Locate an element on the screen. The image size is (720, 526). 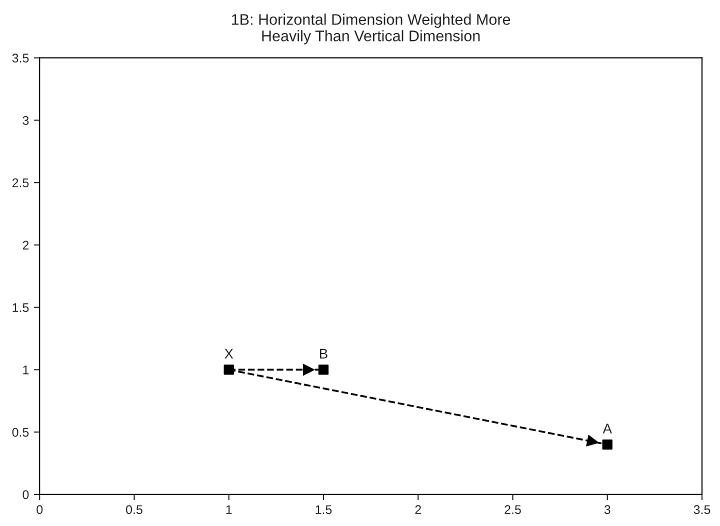
x-tick-label: 0 is located at coordinates (39, 509).